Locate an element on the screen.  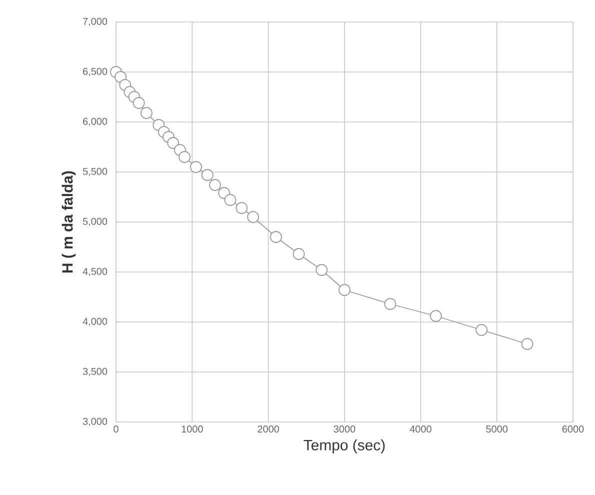
x-tick-label: 5000 is located at coordinates (497, 429).